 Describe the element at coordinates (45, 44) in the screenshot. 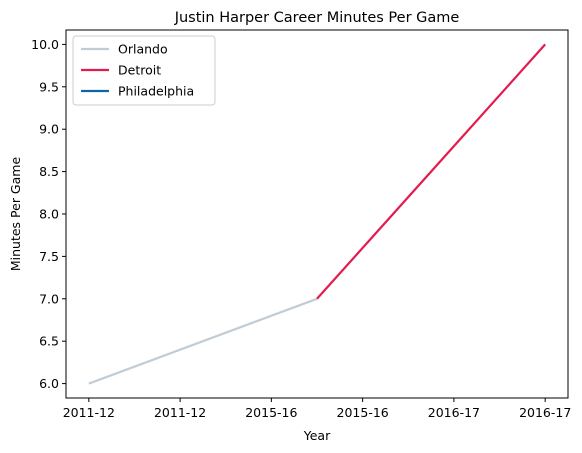

I see `y-tick-label: 10.0` at that location.